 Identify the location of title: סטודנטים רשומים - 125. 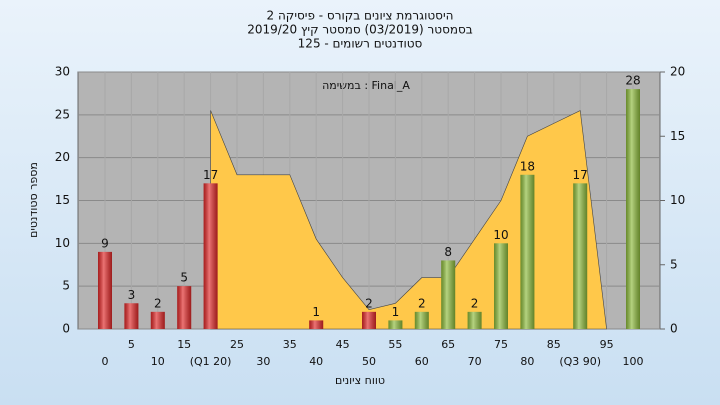
(360, 44).